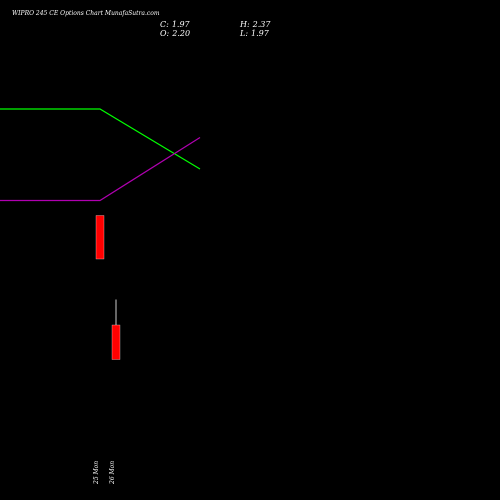 This screenshot has width=500, height=500. What do you see at coordinates (180, 24) in the screenshot?
I see `close-value: 1.97` at bounding box center [180, 24].